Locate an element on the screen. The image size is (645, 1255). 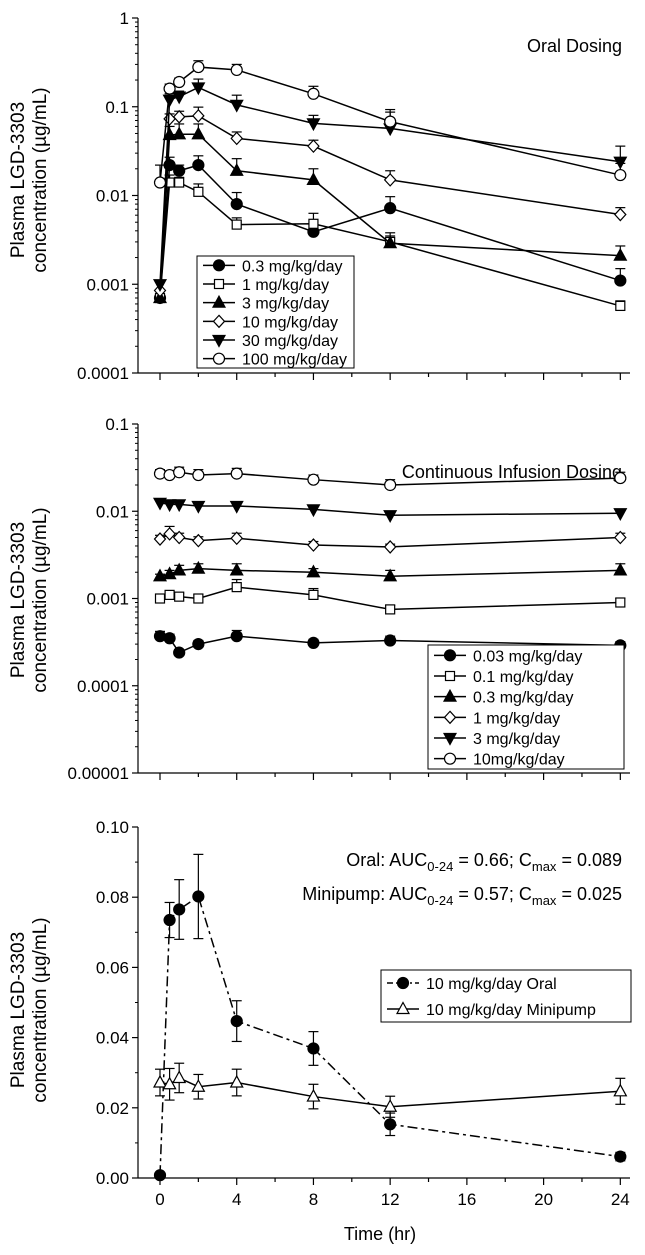
annotation: Oral: AUC0-24 = 0.66; Cmax = 0.089 is located at coordinates (484, 862).